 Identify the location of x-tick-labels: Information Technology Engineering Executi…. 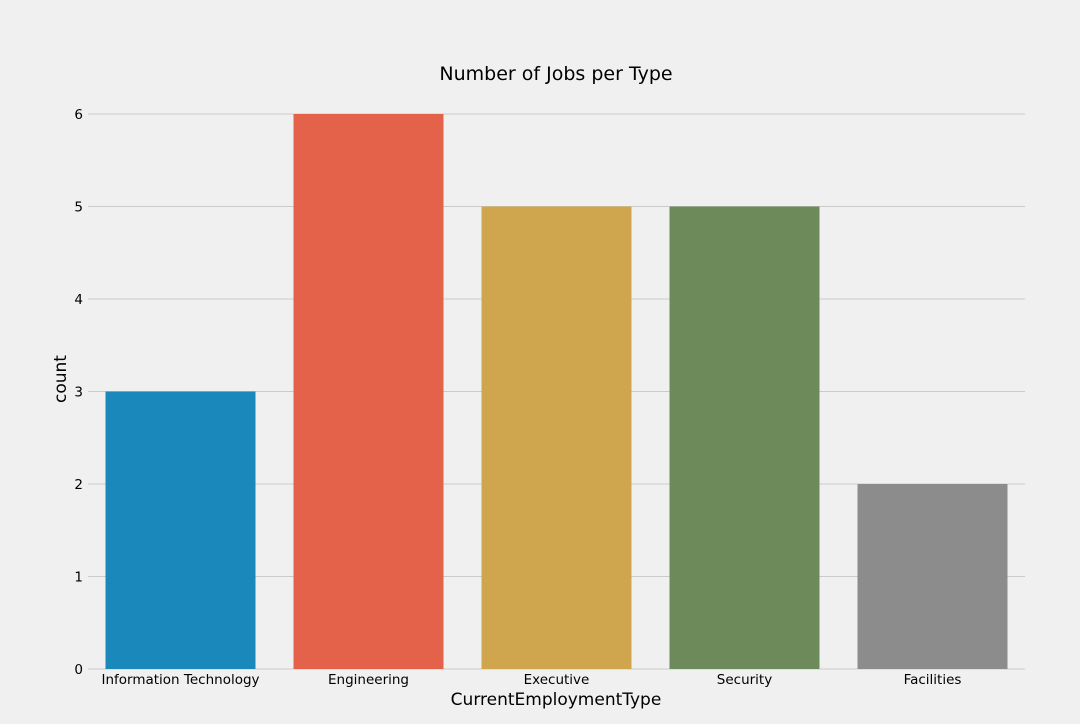
(531, 680).